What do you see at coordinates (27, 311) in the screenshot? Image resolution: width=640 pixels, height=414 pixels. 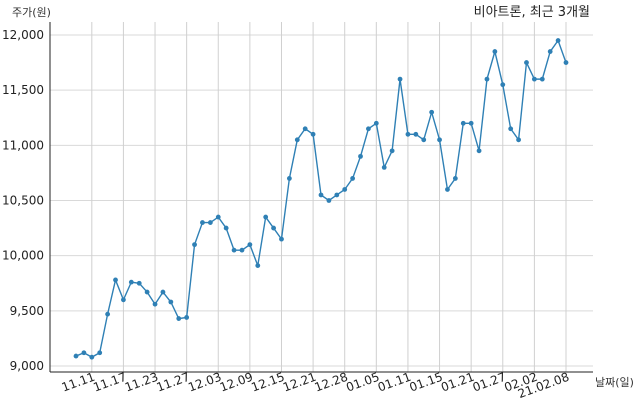 I see `y-tick-label: 9,500` at bounding box center [27, 311].